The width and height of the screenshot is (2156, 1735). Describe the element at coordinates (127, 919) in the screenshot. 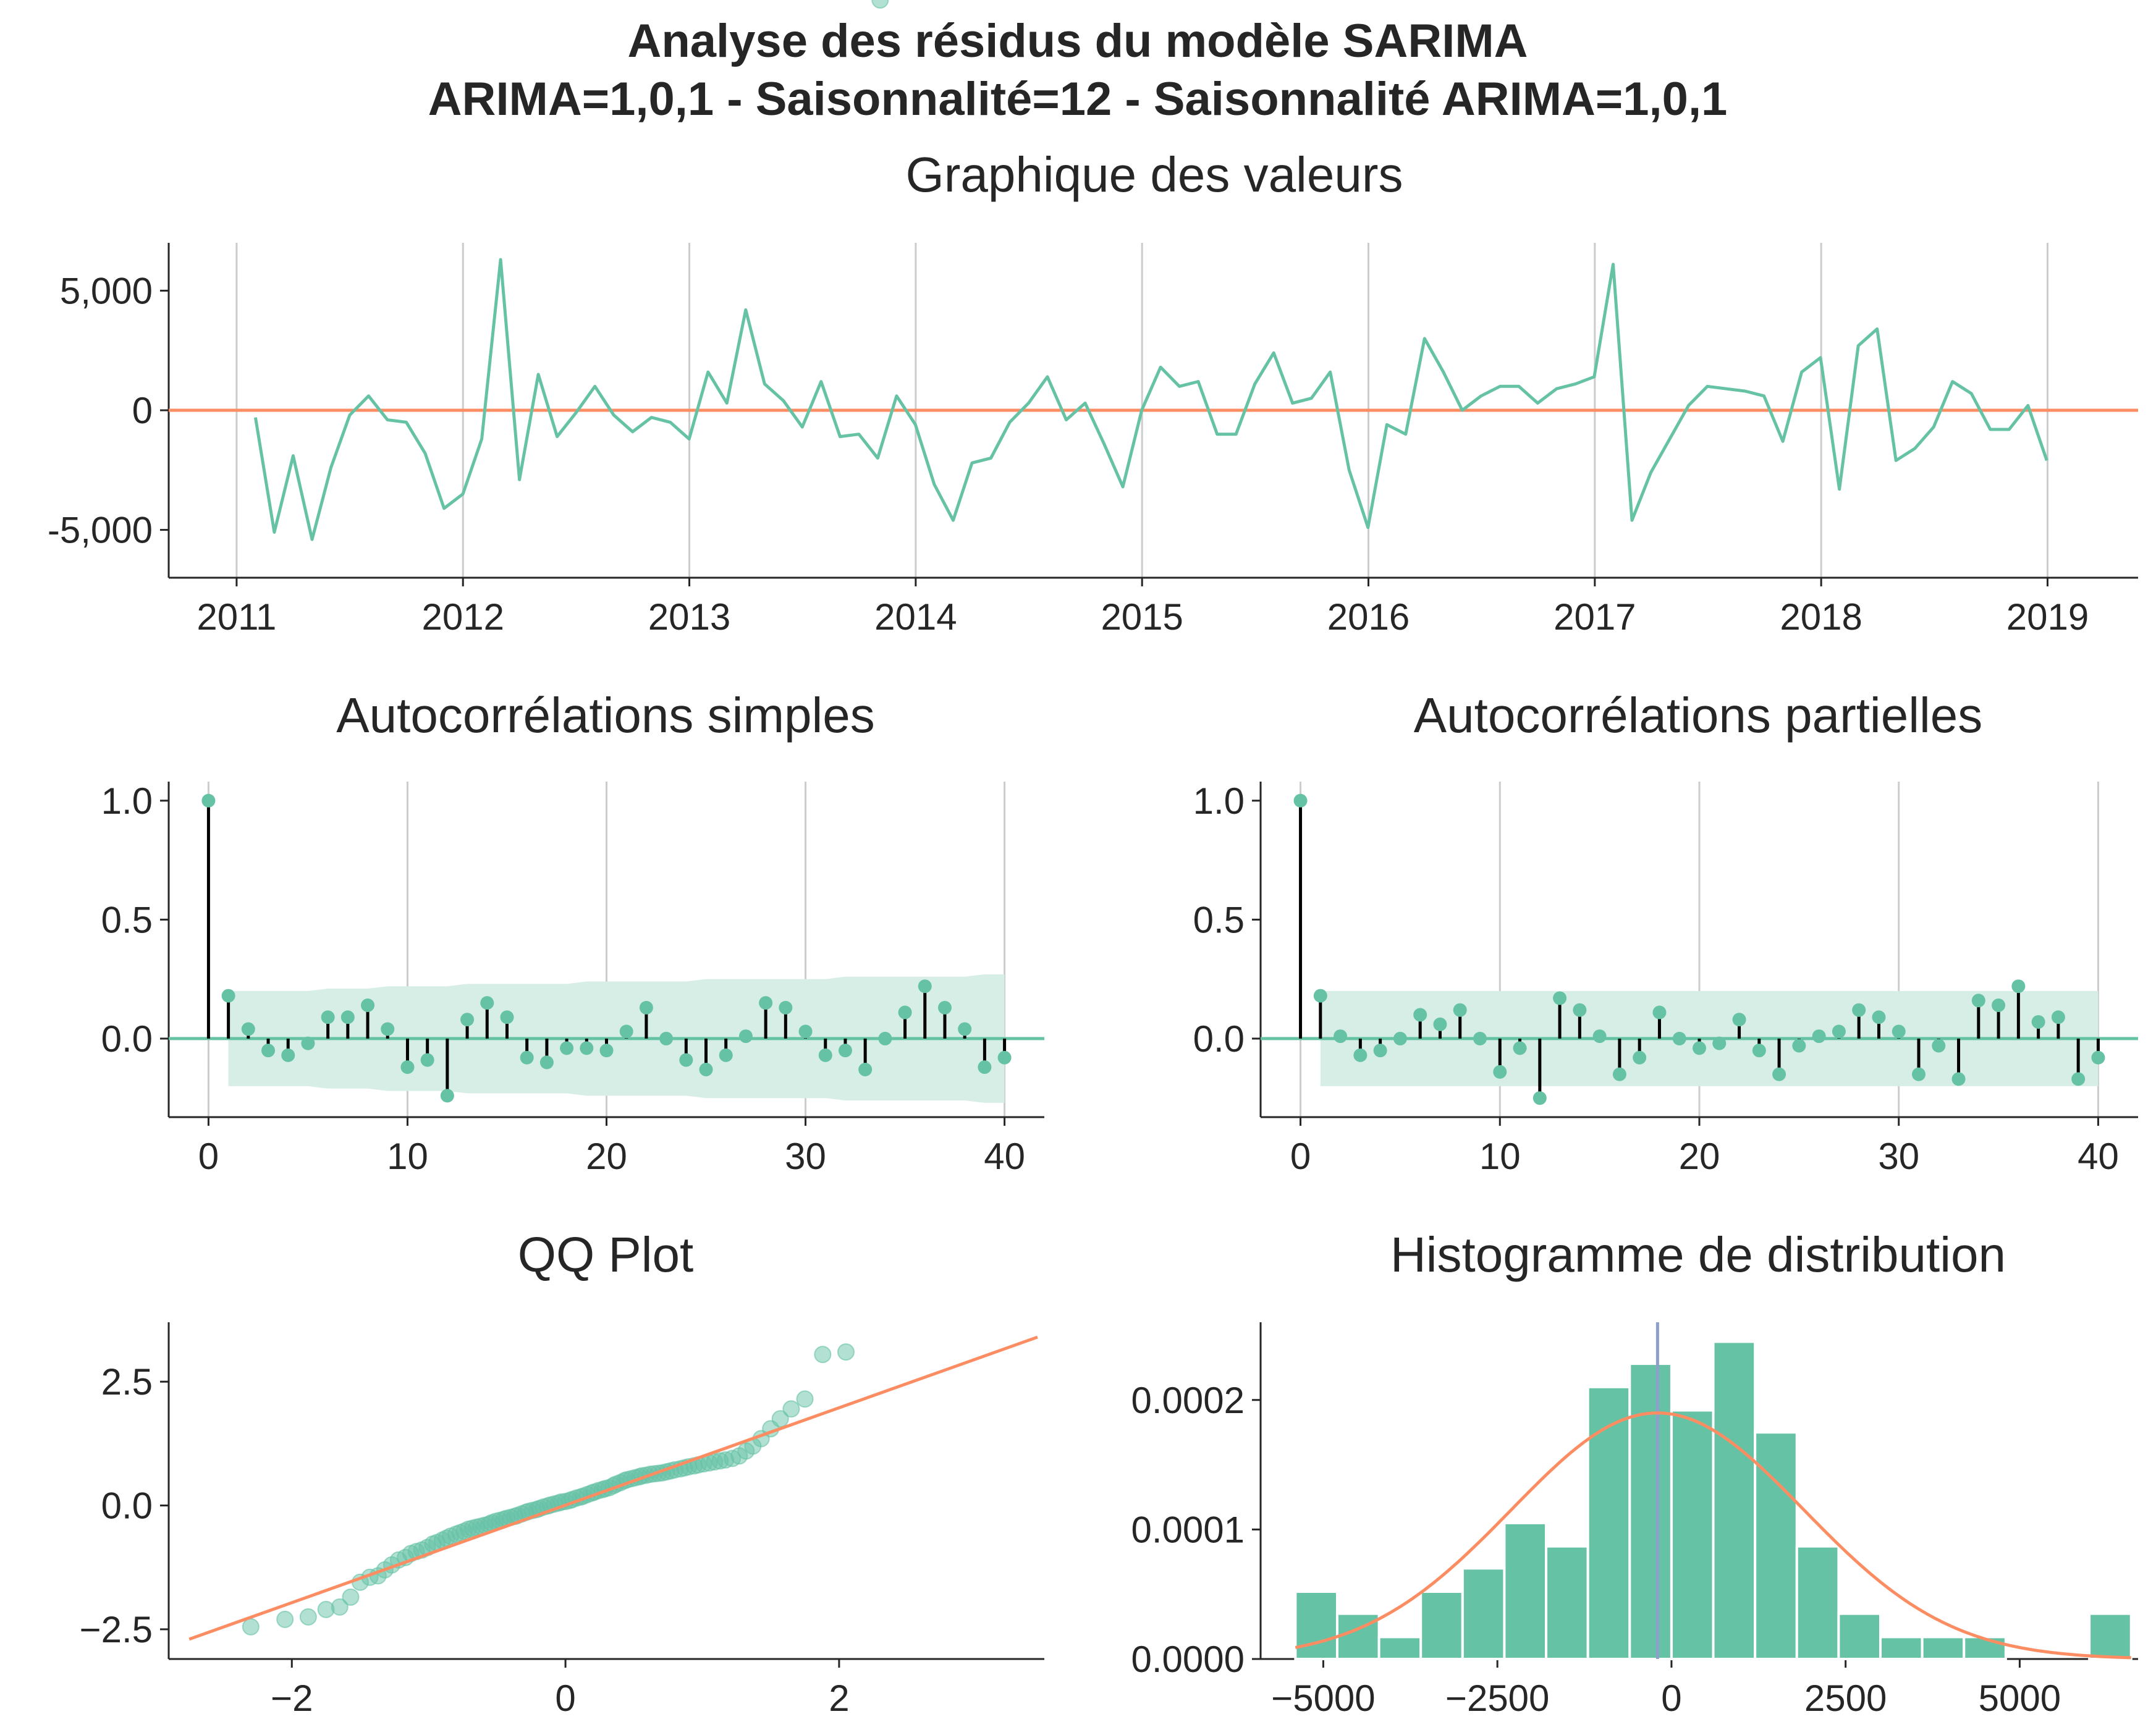

I see `acf-y-tick-label-1: 0.5` at that location.